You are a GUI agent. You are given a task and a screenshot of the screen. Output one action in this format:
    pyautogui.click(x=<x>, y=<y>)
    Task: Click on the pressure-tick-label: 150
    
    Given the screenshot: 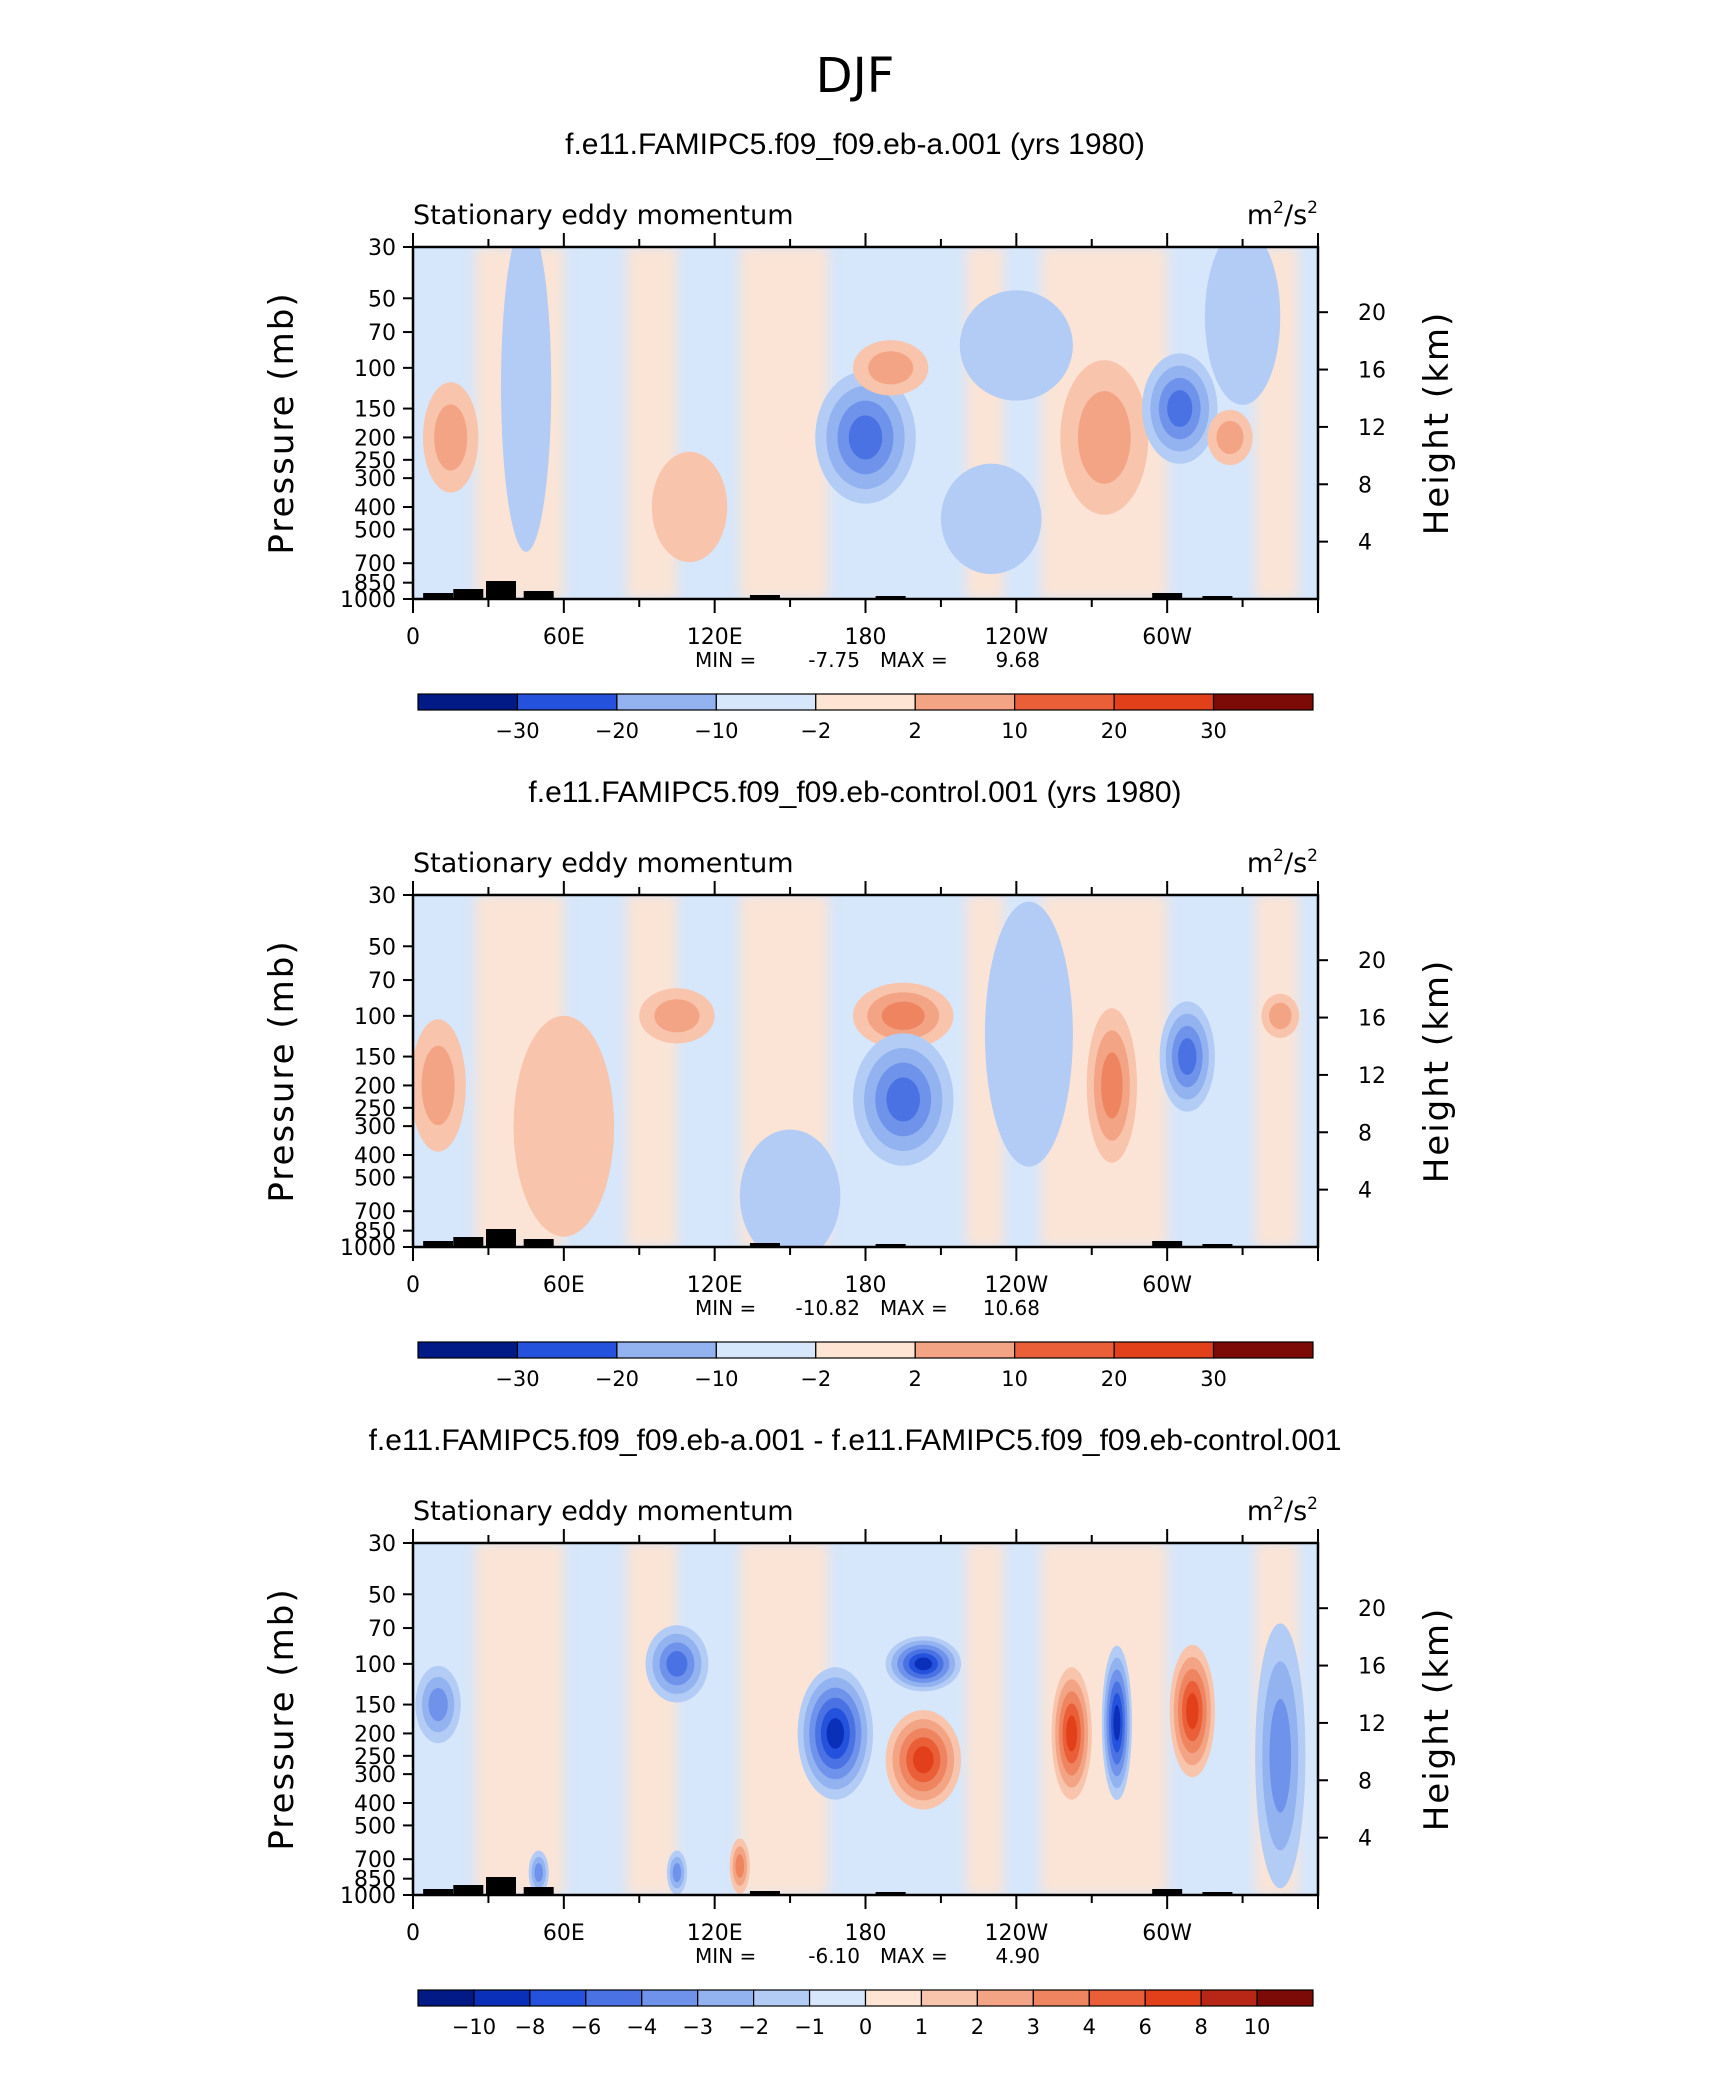 What is the action you would take?
    pyautogui.click(x=375, y=410)
    